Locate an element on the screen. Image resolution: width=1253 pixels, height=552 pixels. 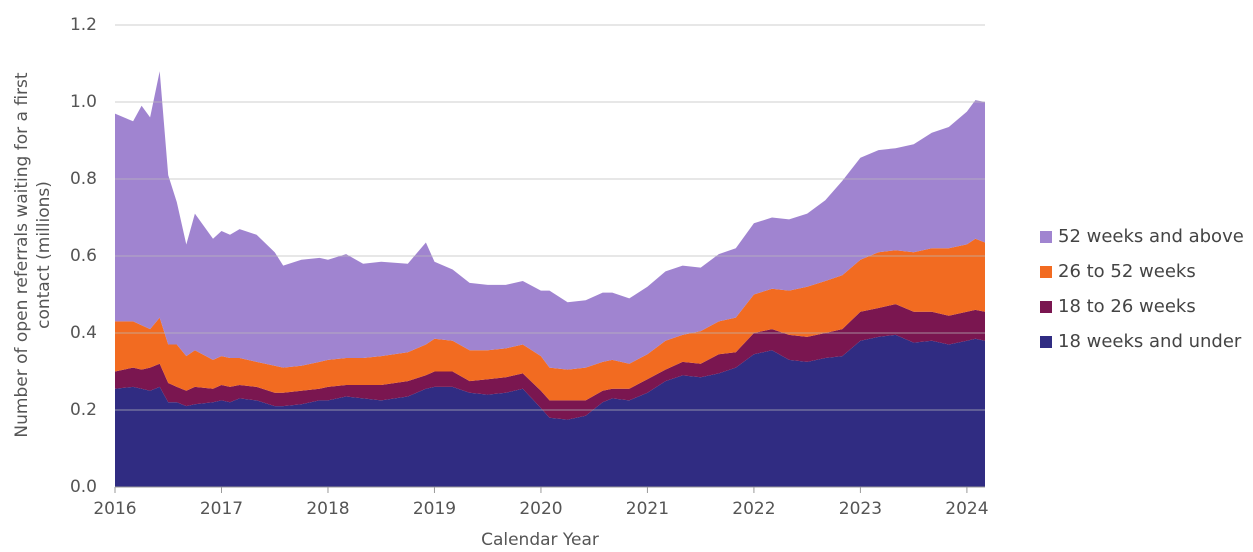
x-tick-label: 2019 is located at coordinates (434, 509).